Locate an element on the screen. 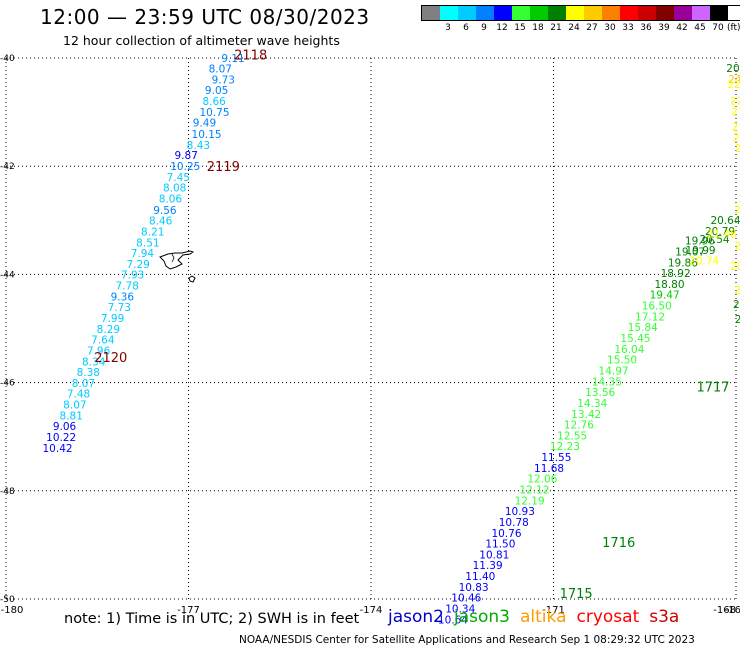 The width and height of the screenshot is (740, 650). swh-value-east: 20.63 is located at coordinates (733, 69).